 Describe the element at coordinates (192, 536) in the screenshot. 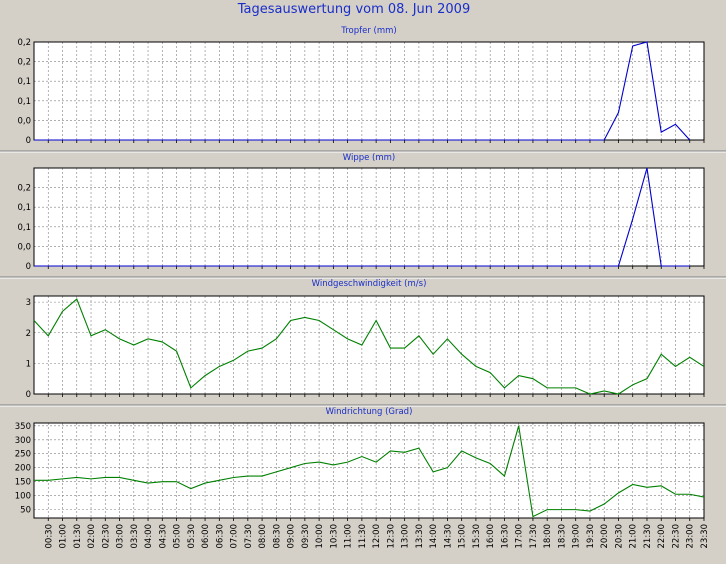

I see `x-tick-label: 05:30` at that location.